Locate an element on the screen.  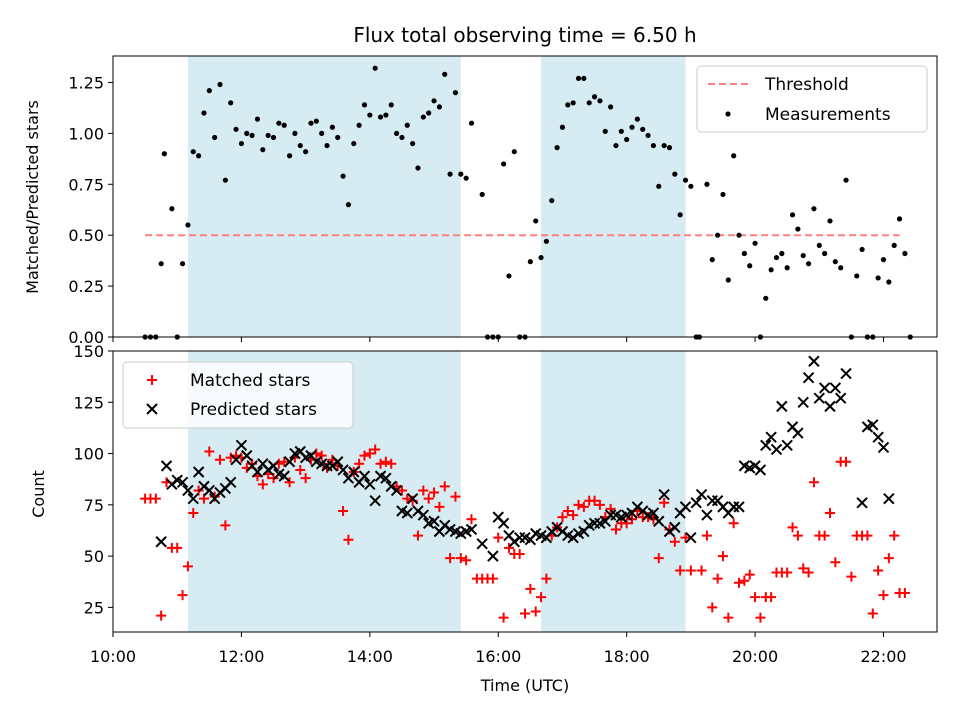
predicted-legend-swatch is located at coordinates (152, 409).